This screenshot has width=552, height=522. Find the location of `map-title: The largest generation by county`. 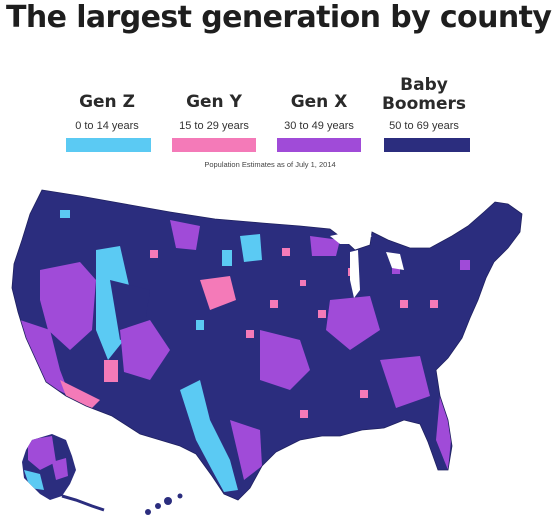

map-title: The largest generation by county is located at coordinates (279, 17).